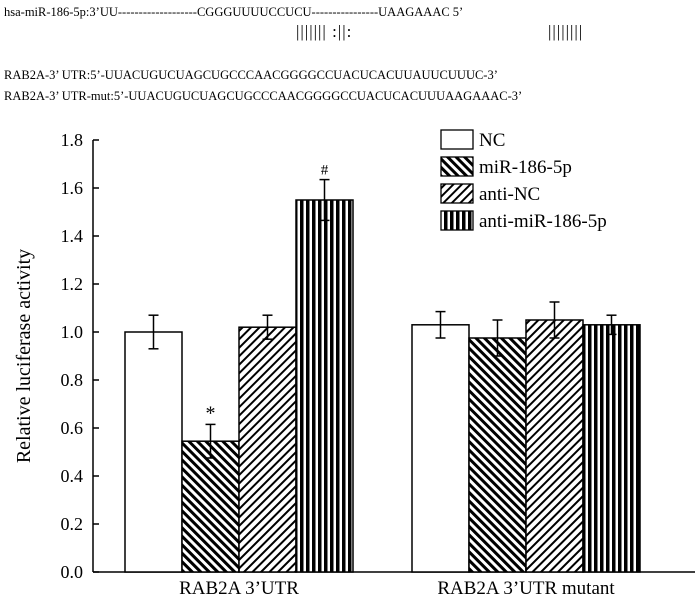 The image size is (700, 597). What do you see at coordinates (509, 194) in the screenshot?
I see `legend-label: anti-NC` at bounding box center [509, 194].